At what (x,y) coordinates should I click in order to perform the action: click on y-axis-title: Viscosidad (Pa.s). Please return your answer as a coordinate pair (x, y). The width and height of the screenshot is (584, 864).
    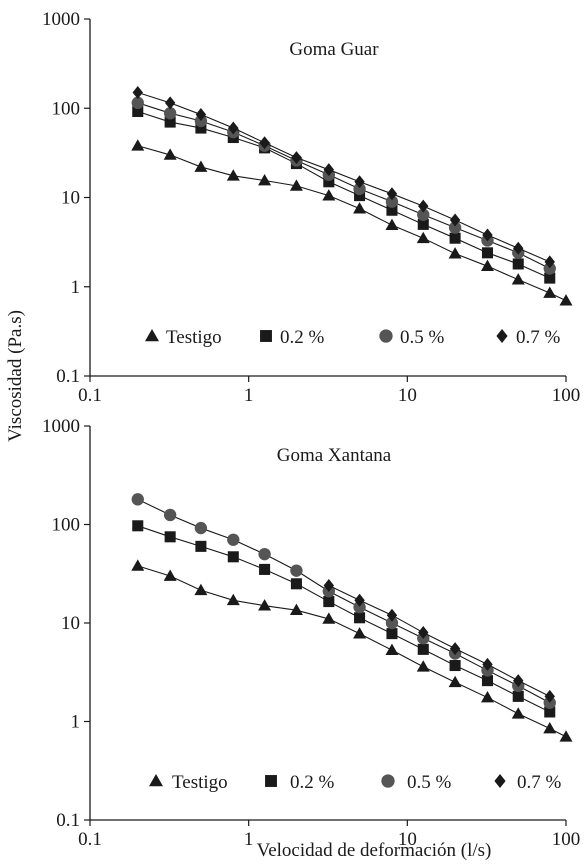
    Looking at the image, I should click on (15, 376).